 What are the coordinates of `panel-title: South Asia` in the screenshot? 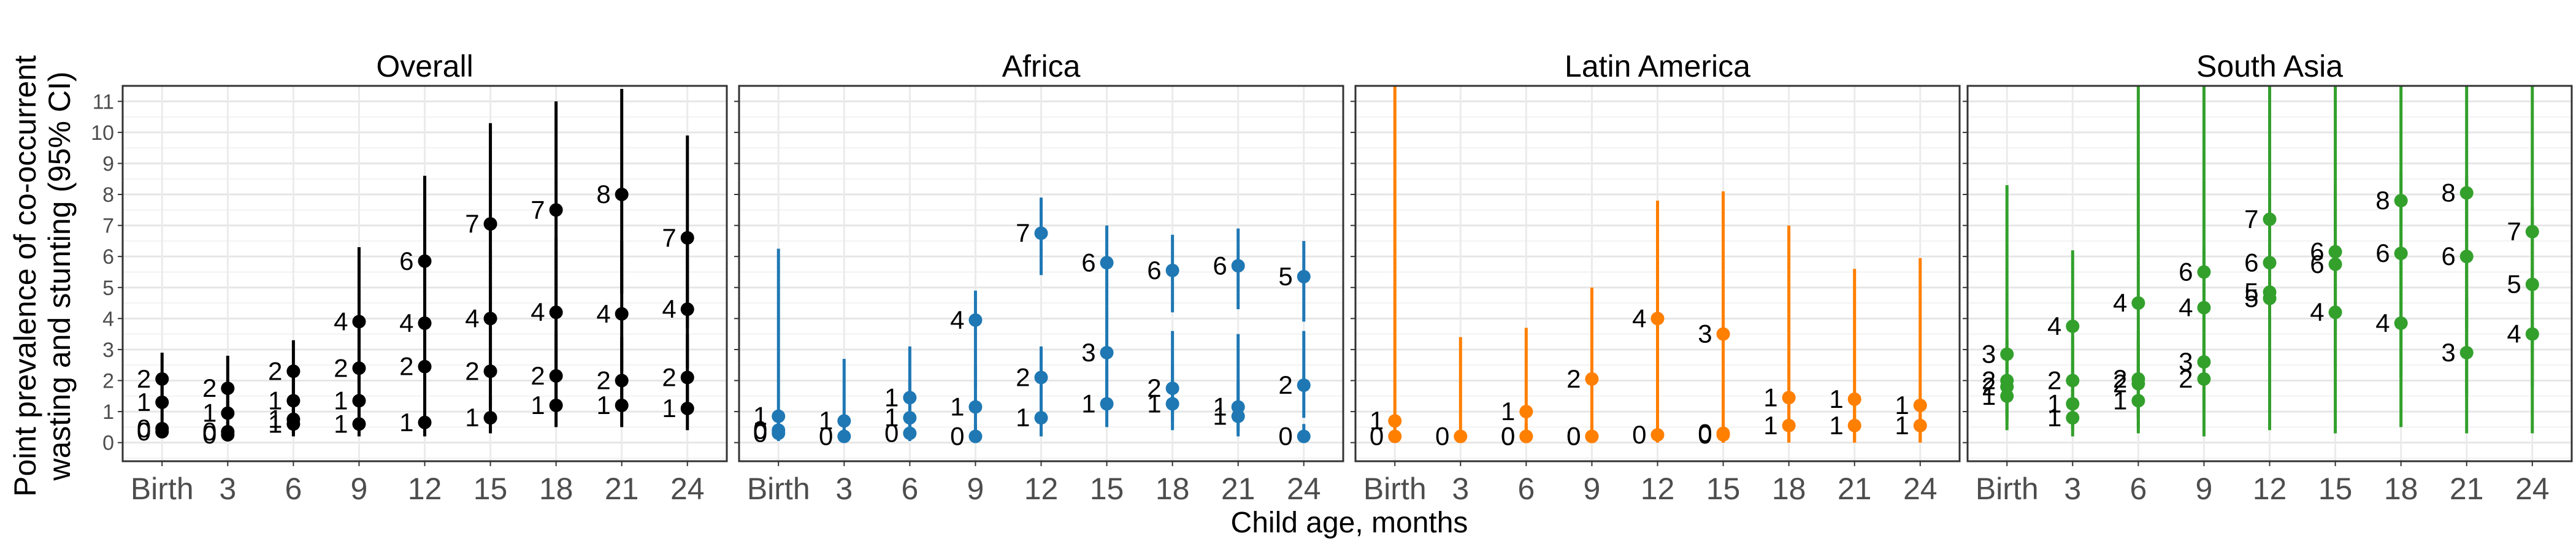 It's located at (2269, 66).